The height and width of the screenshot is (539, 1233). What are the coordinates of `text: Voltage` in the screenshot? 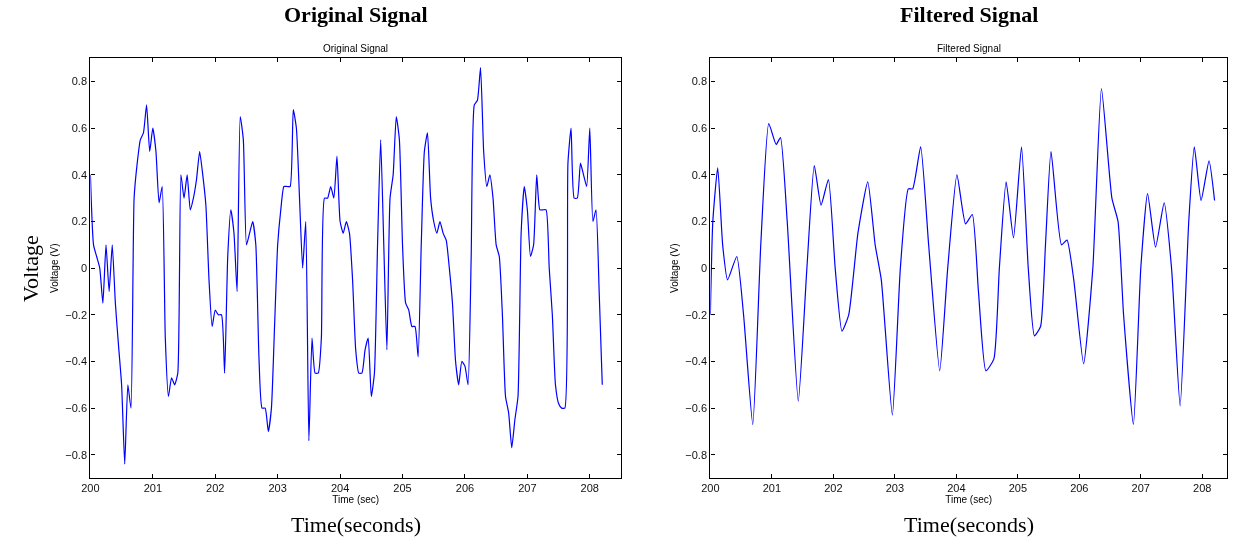 It's located at (30, 269).